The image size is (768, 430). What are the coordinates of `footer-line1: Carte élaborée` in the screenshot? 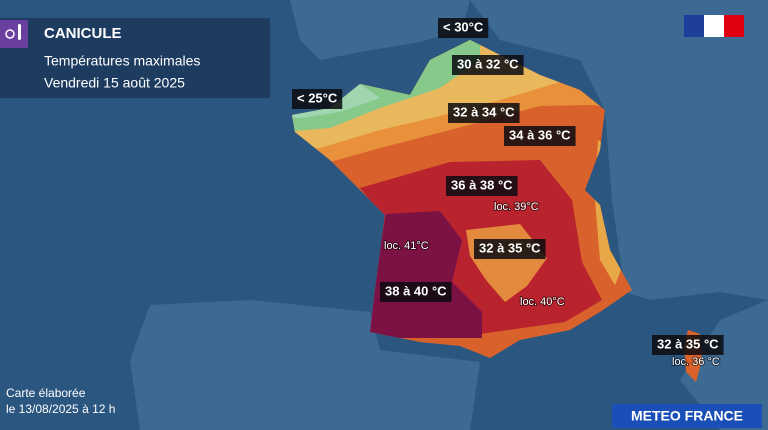 It's located at (46, 393).